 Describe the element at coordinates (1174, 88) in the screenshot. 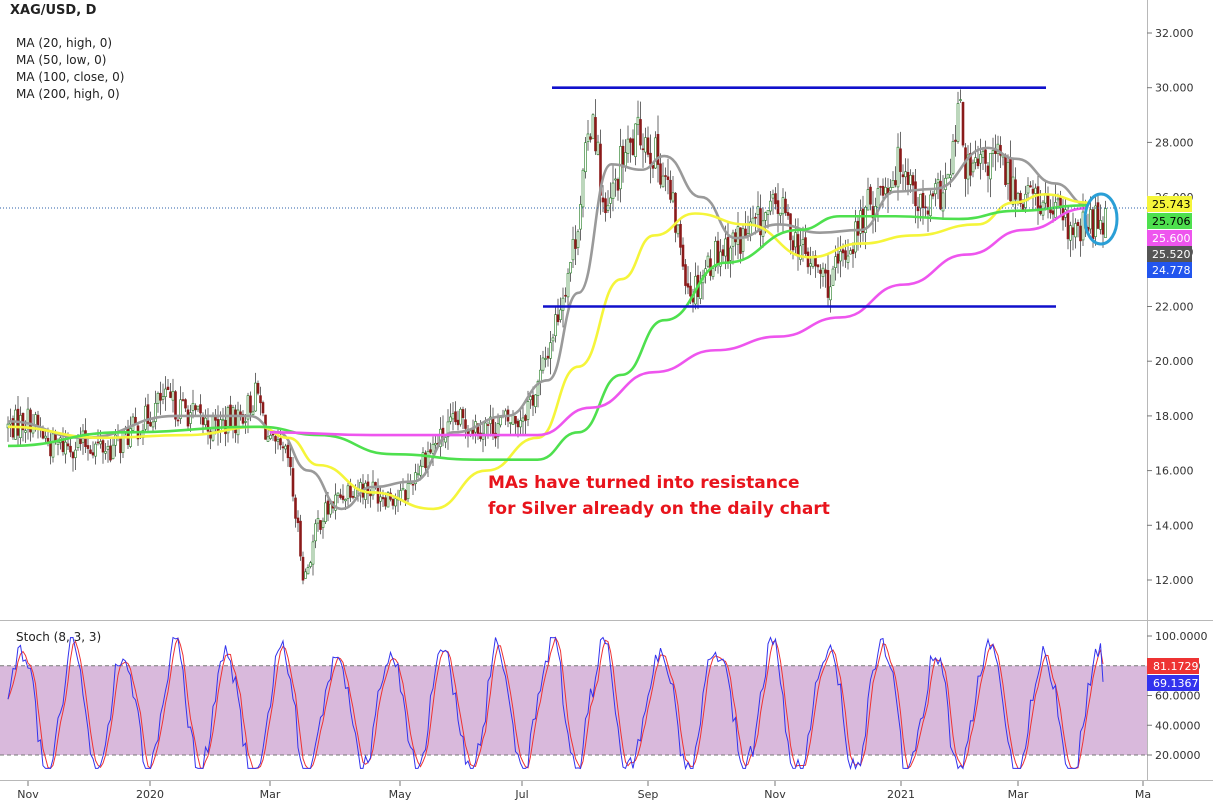

I see `price-tick-label: 30.000` at that location.